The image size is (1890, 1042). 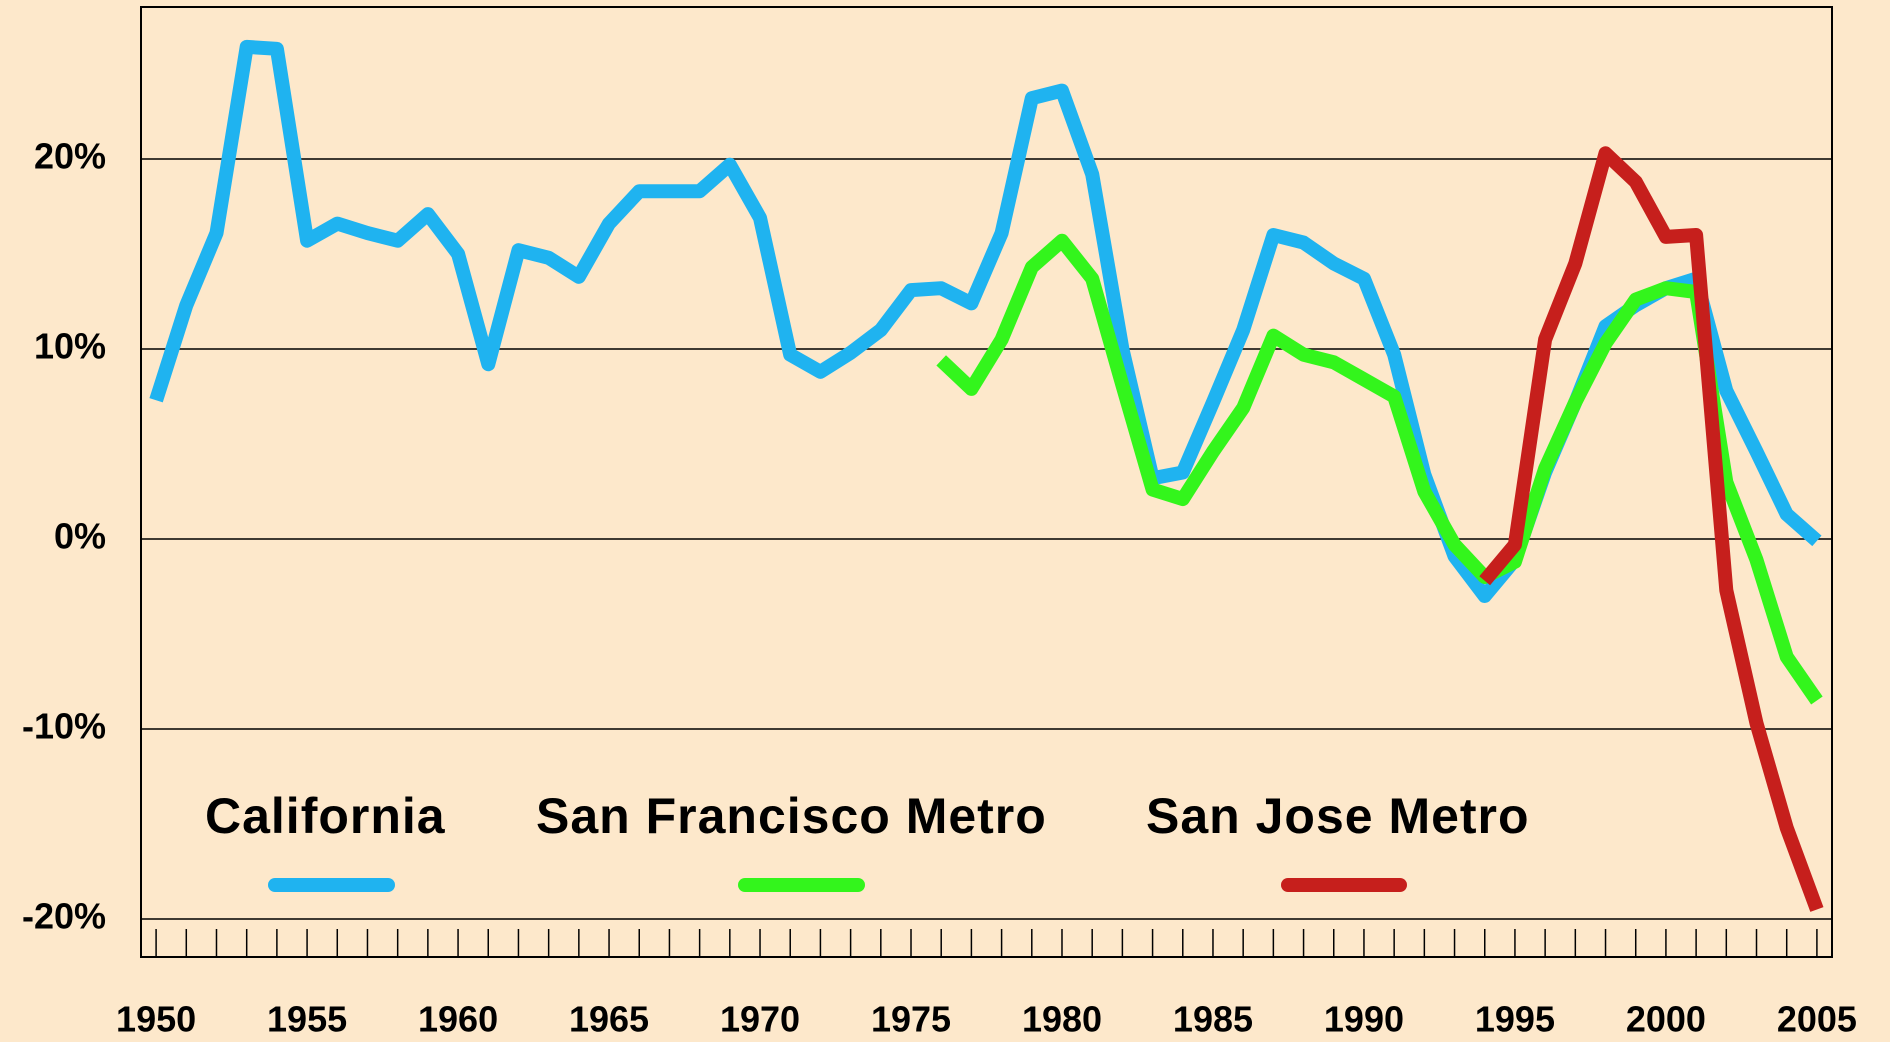 I want to click on x-tick-label: 1960, so click(x=458, y=1019).